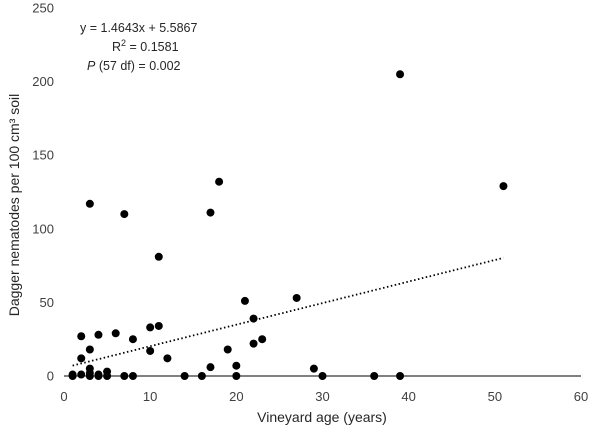  Describe the element at coordinates (495, 396) in the screenshot. I see `x-tick-label: 50` at that location.